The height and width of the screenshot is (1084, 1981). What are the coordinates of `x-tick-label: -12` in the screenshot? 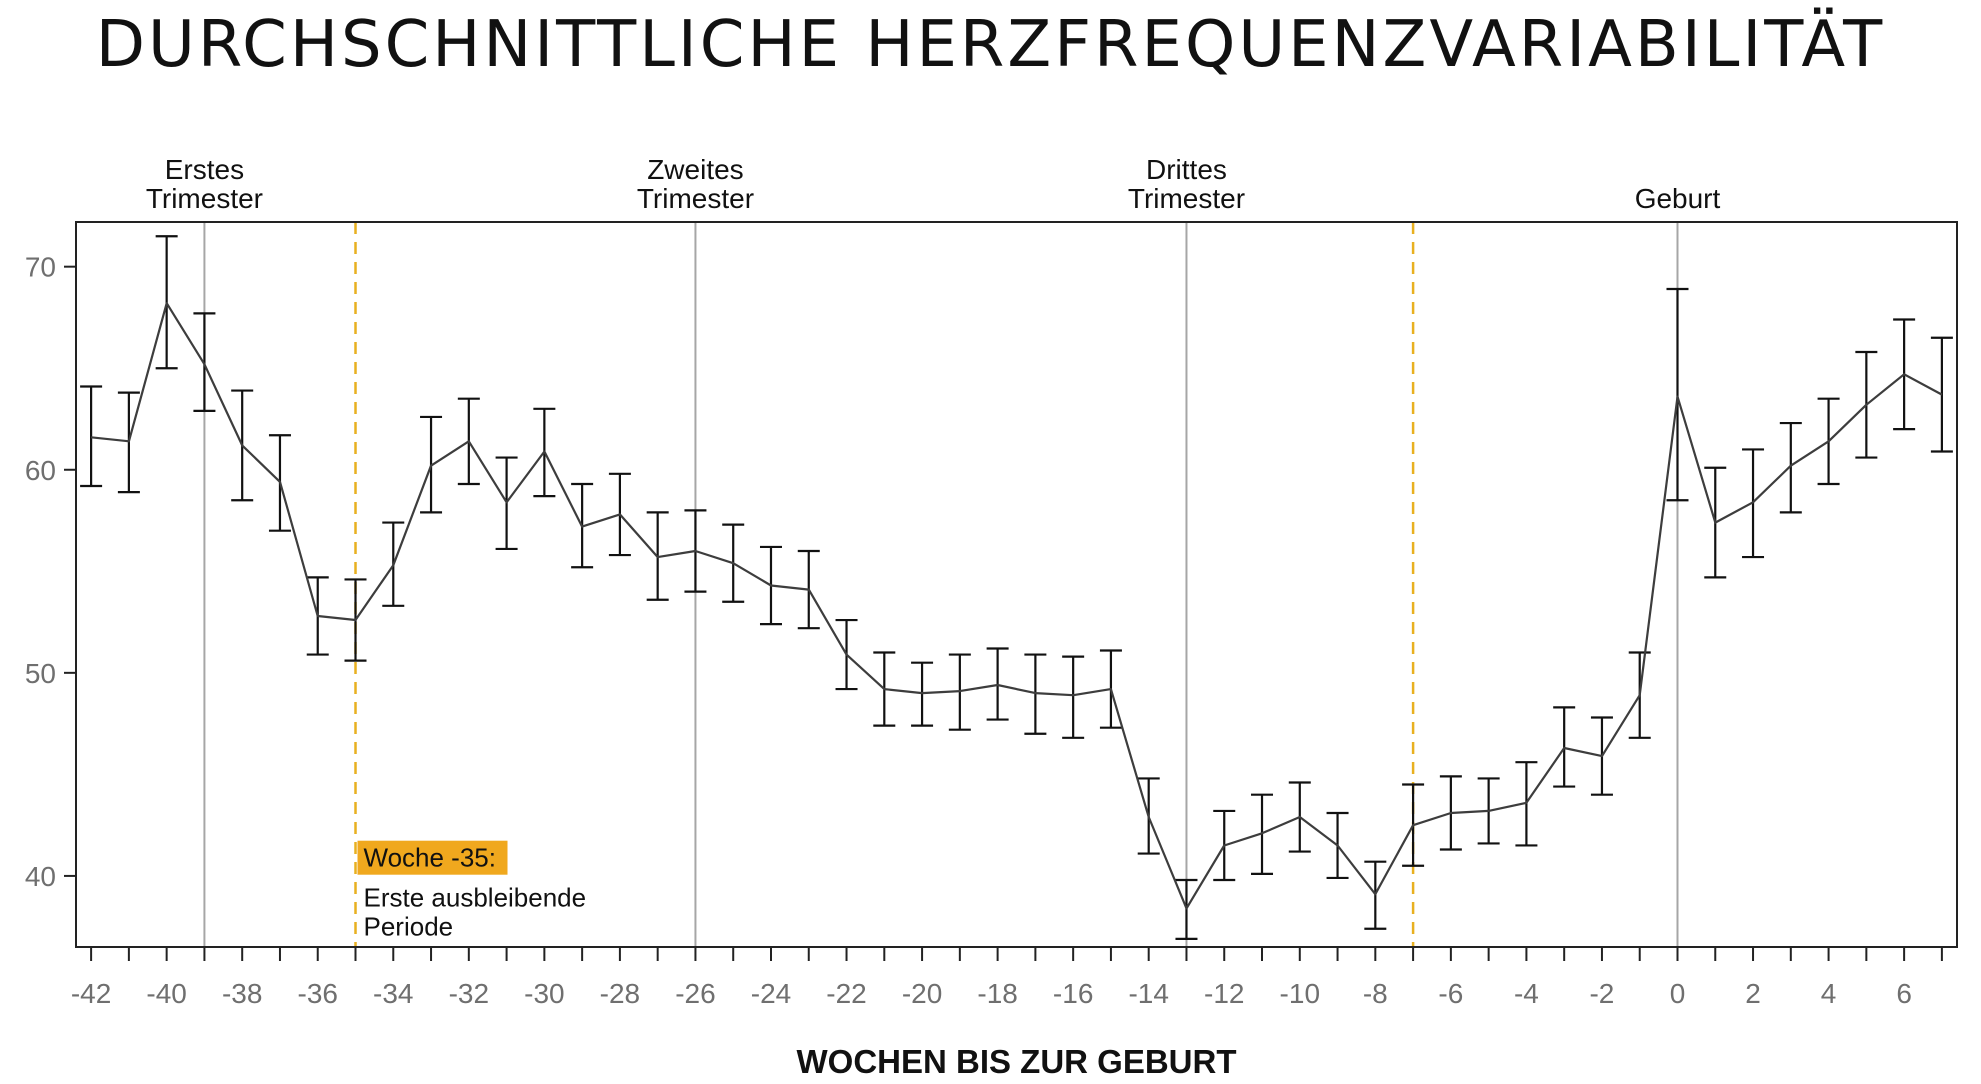 It's located at (1224, 993).